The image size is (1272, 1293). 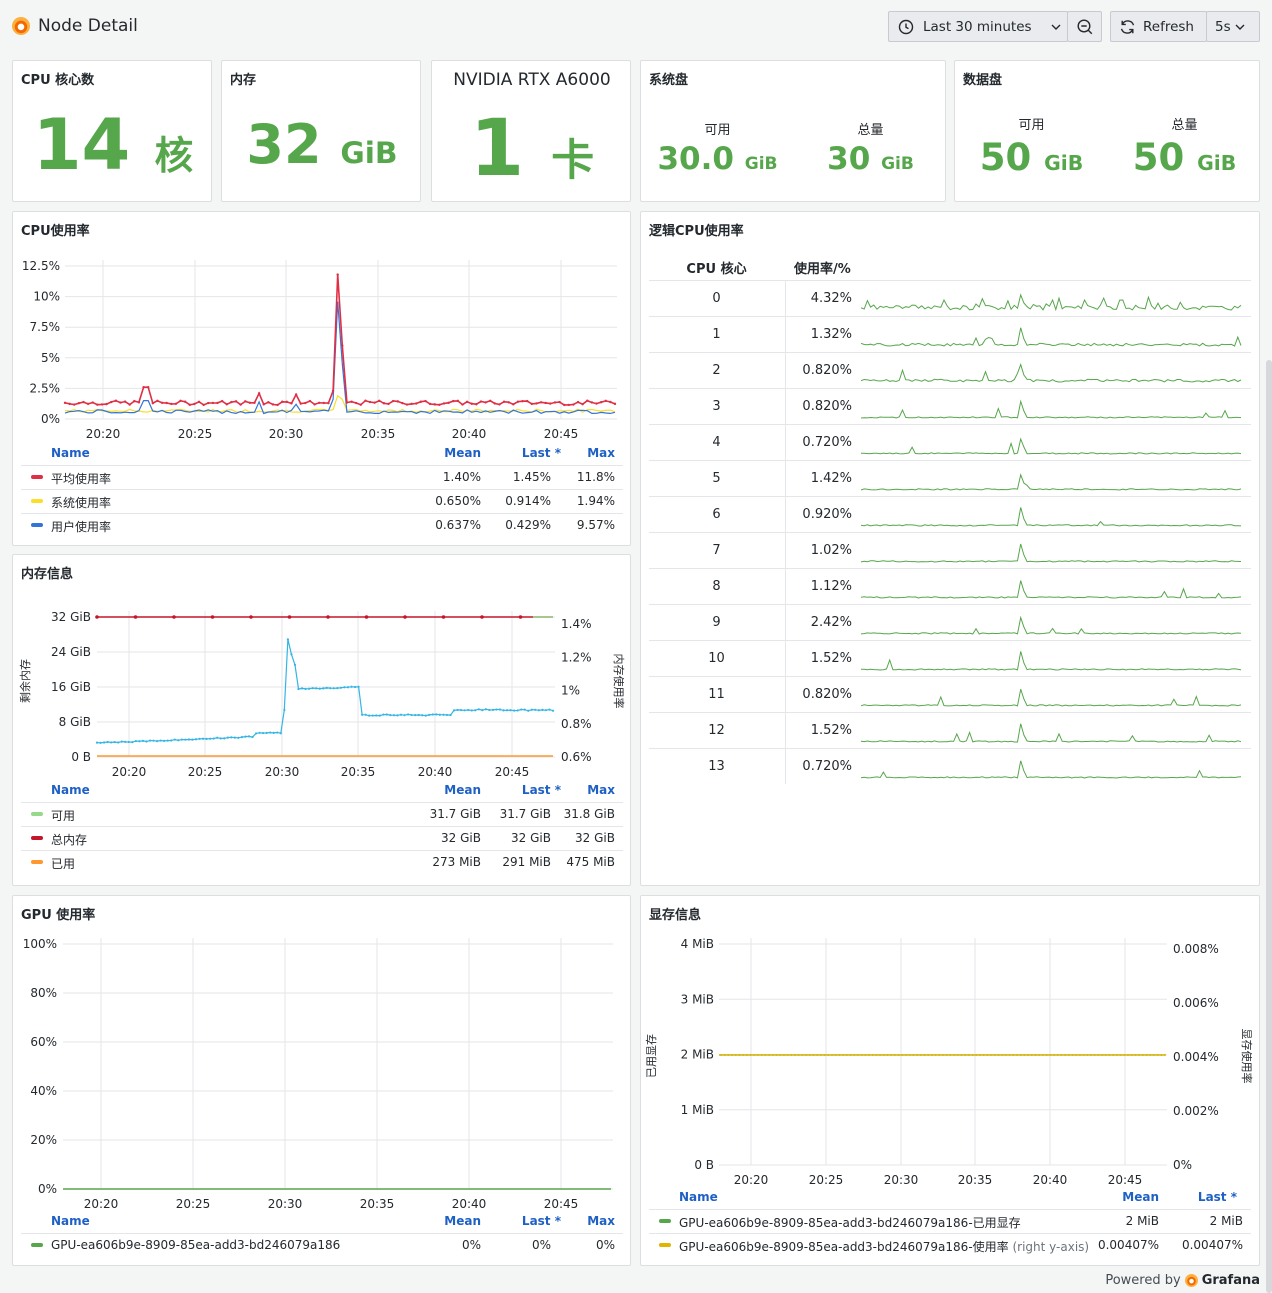 I want to click on table-row: 8 1.12%, so click(x=950, y=586).